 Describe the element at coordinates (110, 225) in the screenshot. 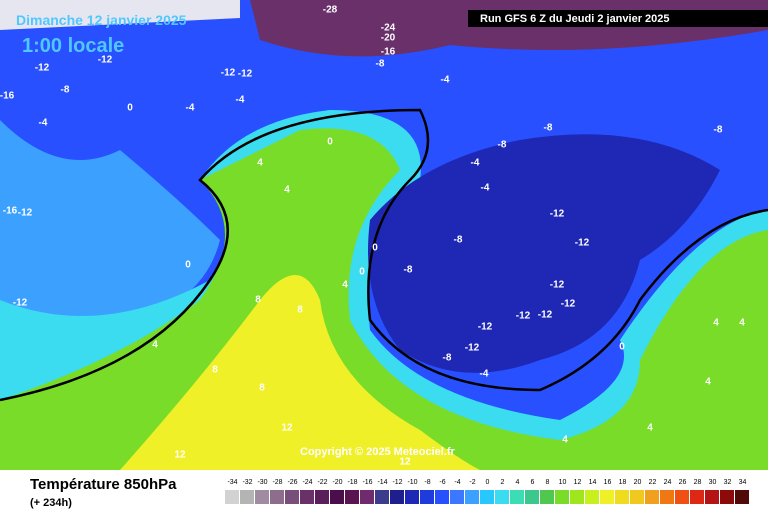

I see `field-cold-ocean` at that location.